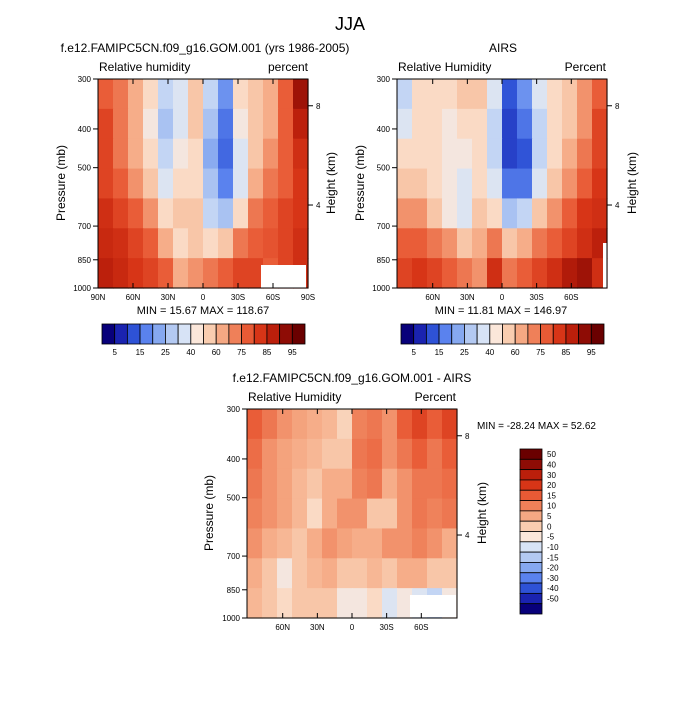 Image resolution: width=700 pixels, height=705 pixels. What do you see at coordinates (288, 67) in the screenshot?
I see `panel-model-right-label: percent` at bounding box center [288, 67].